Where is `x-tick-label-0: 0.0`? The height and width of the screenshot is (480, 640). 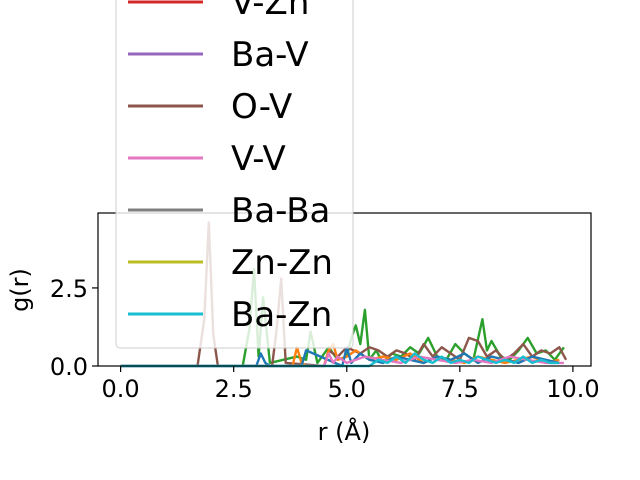 x-tick-label-0: 0.0 is located at coordinates (121, 389).